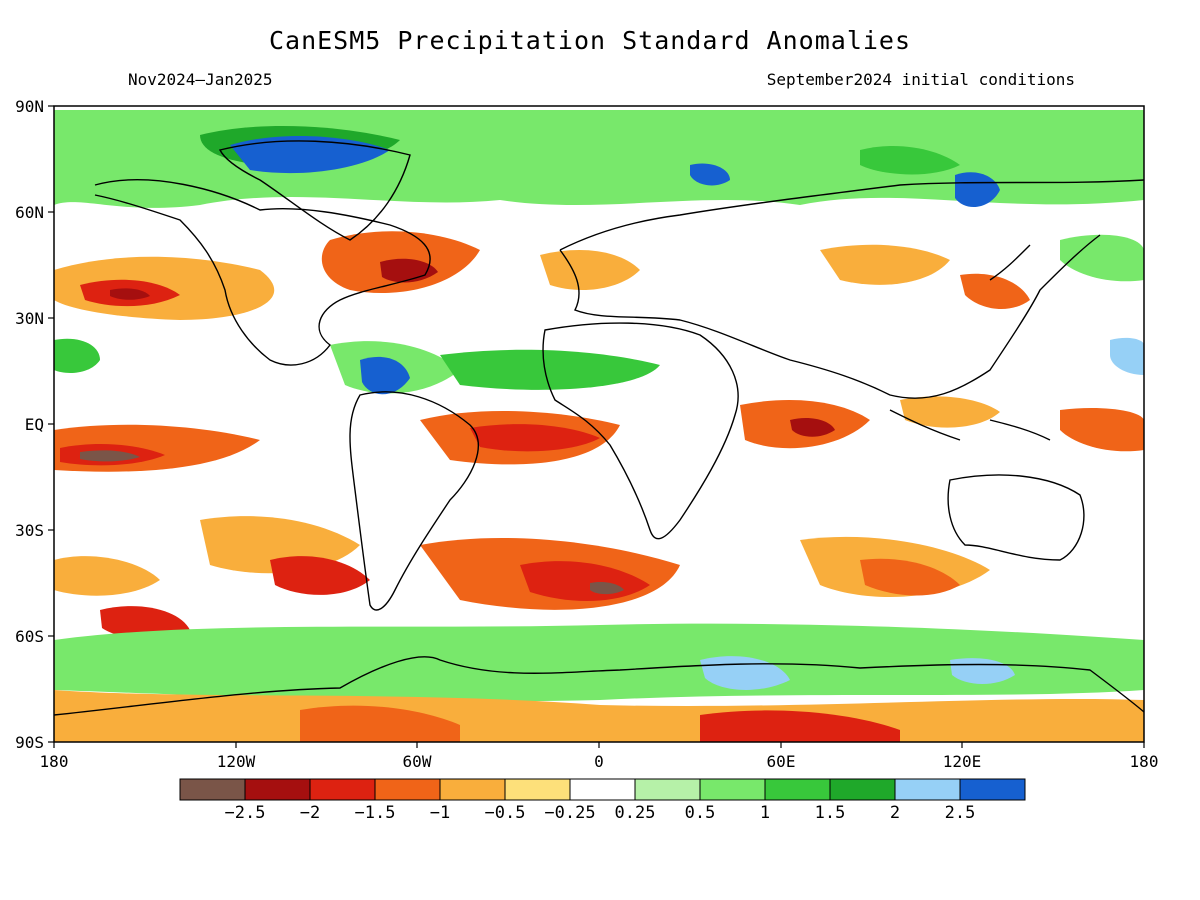 The height and width of the screenshot is (900, 1200). Describe the element at coordinates (962, 761) in the screenshot. I see `lon-tick-label: 120E` at that location.